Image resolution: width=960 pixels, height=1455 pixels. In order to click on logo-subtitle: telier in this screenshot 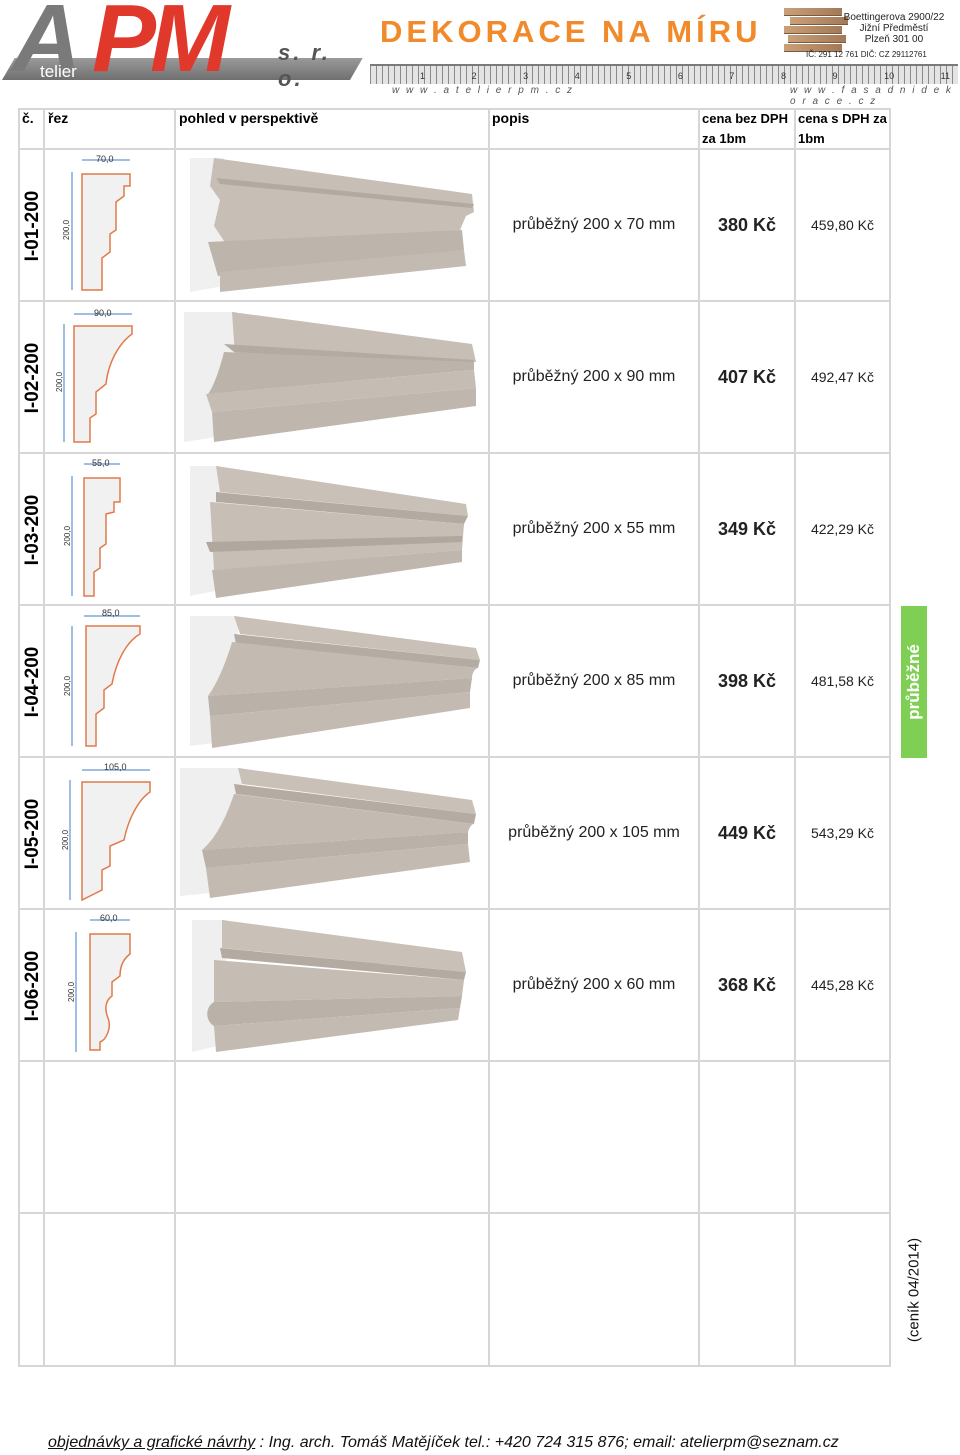, I will do `click(58, 71)`.